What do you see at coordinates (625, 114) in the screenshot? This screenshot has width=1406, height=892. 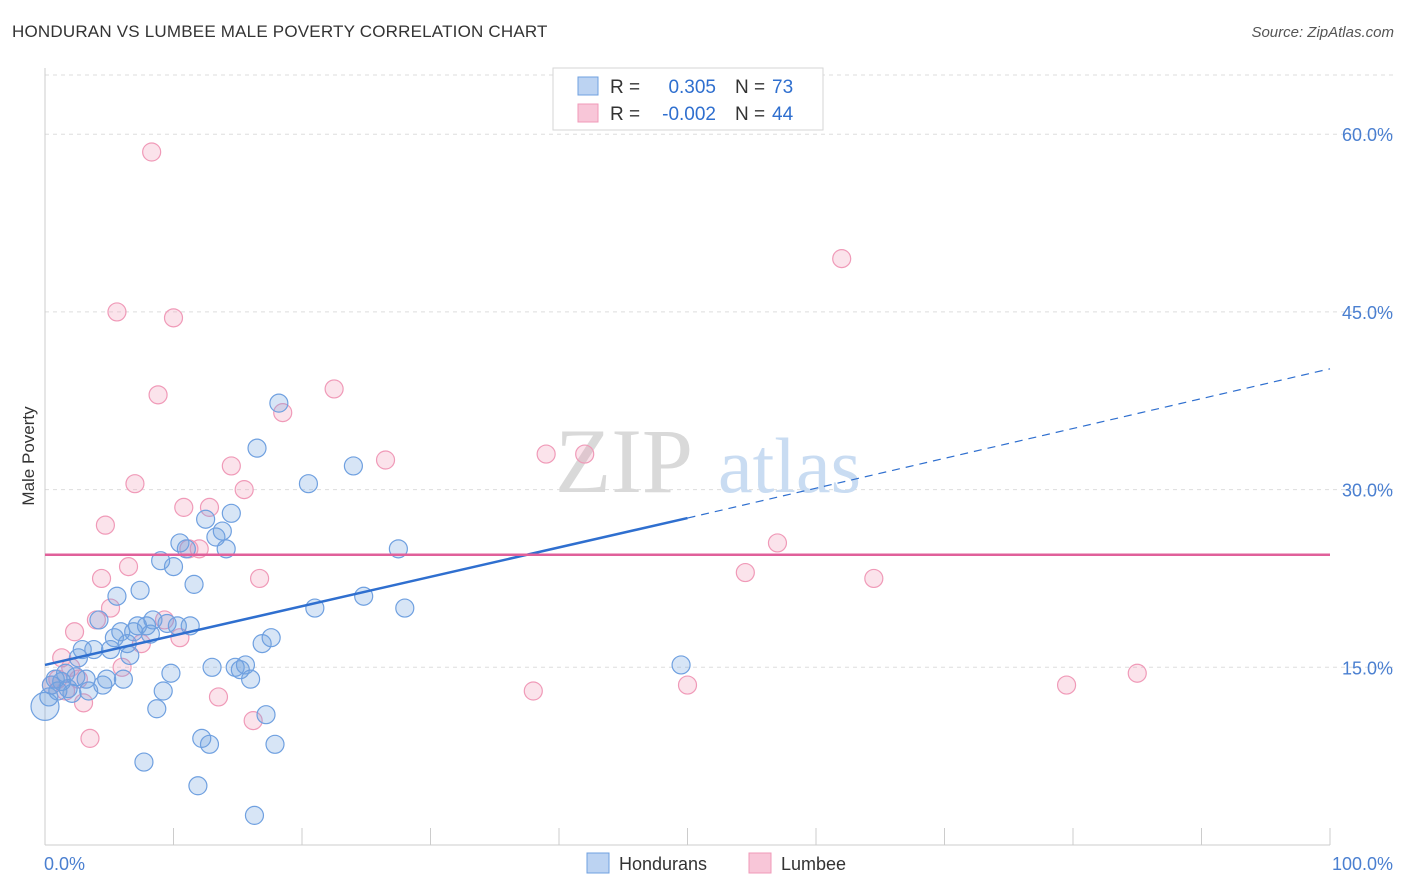 I see `stats-r-label-2: R =` at bounding box center [625, 114].